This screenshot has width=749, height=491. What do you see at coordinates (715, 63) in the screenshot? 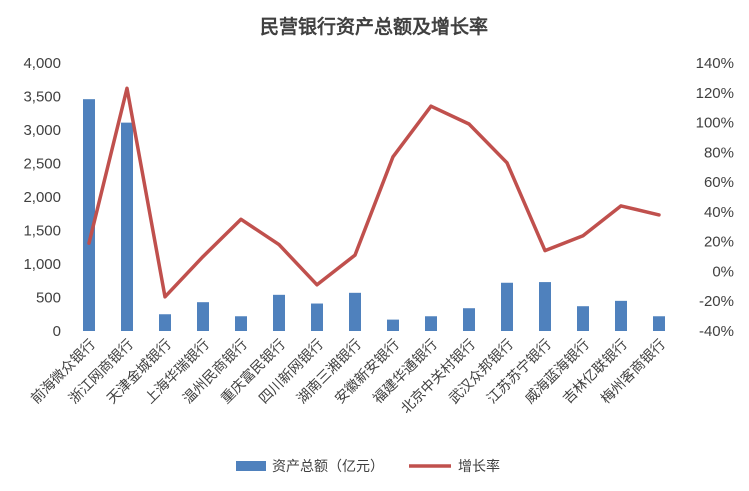
I see `right-tick-label: 140%` at bounding box center [715, 63].